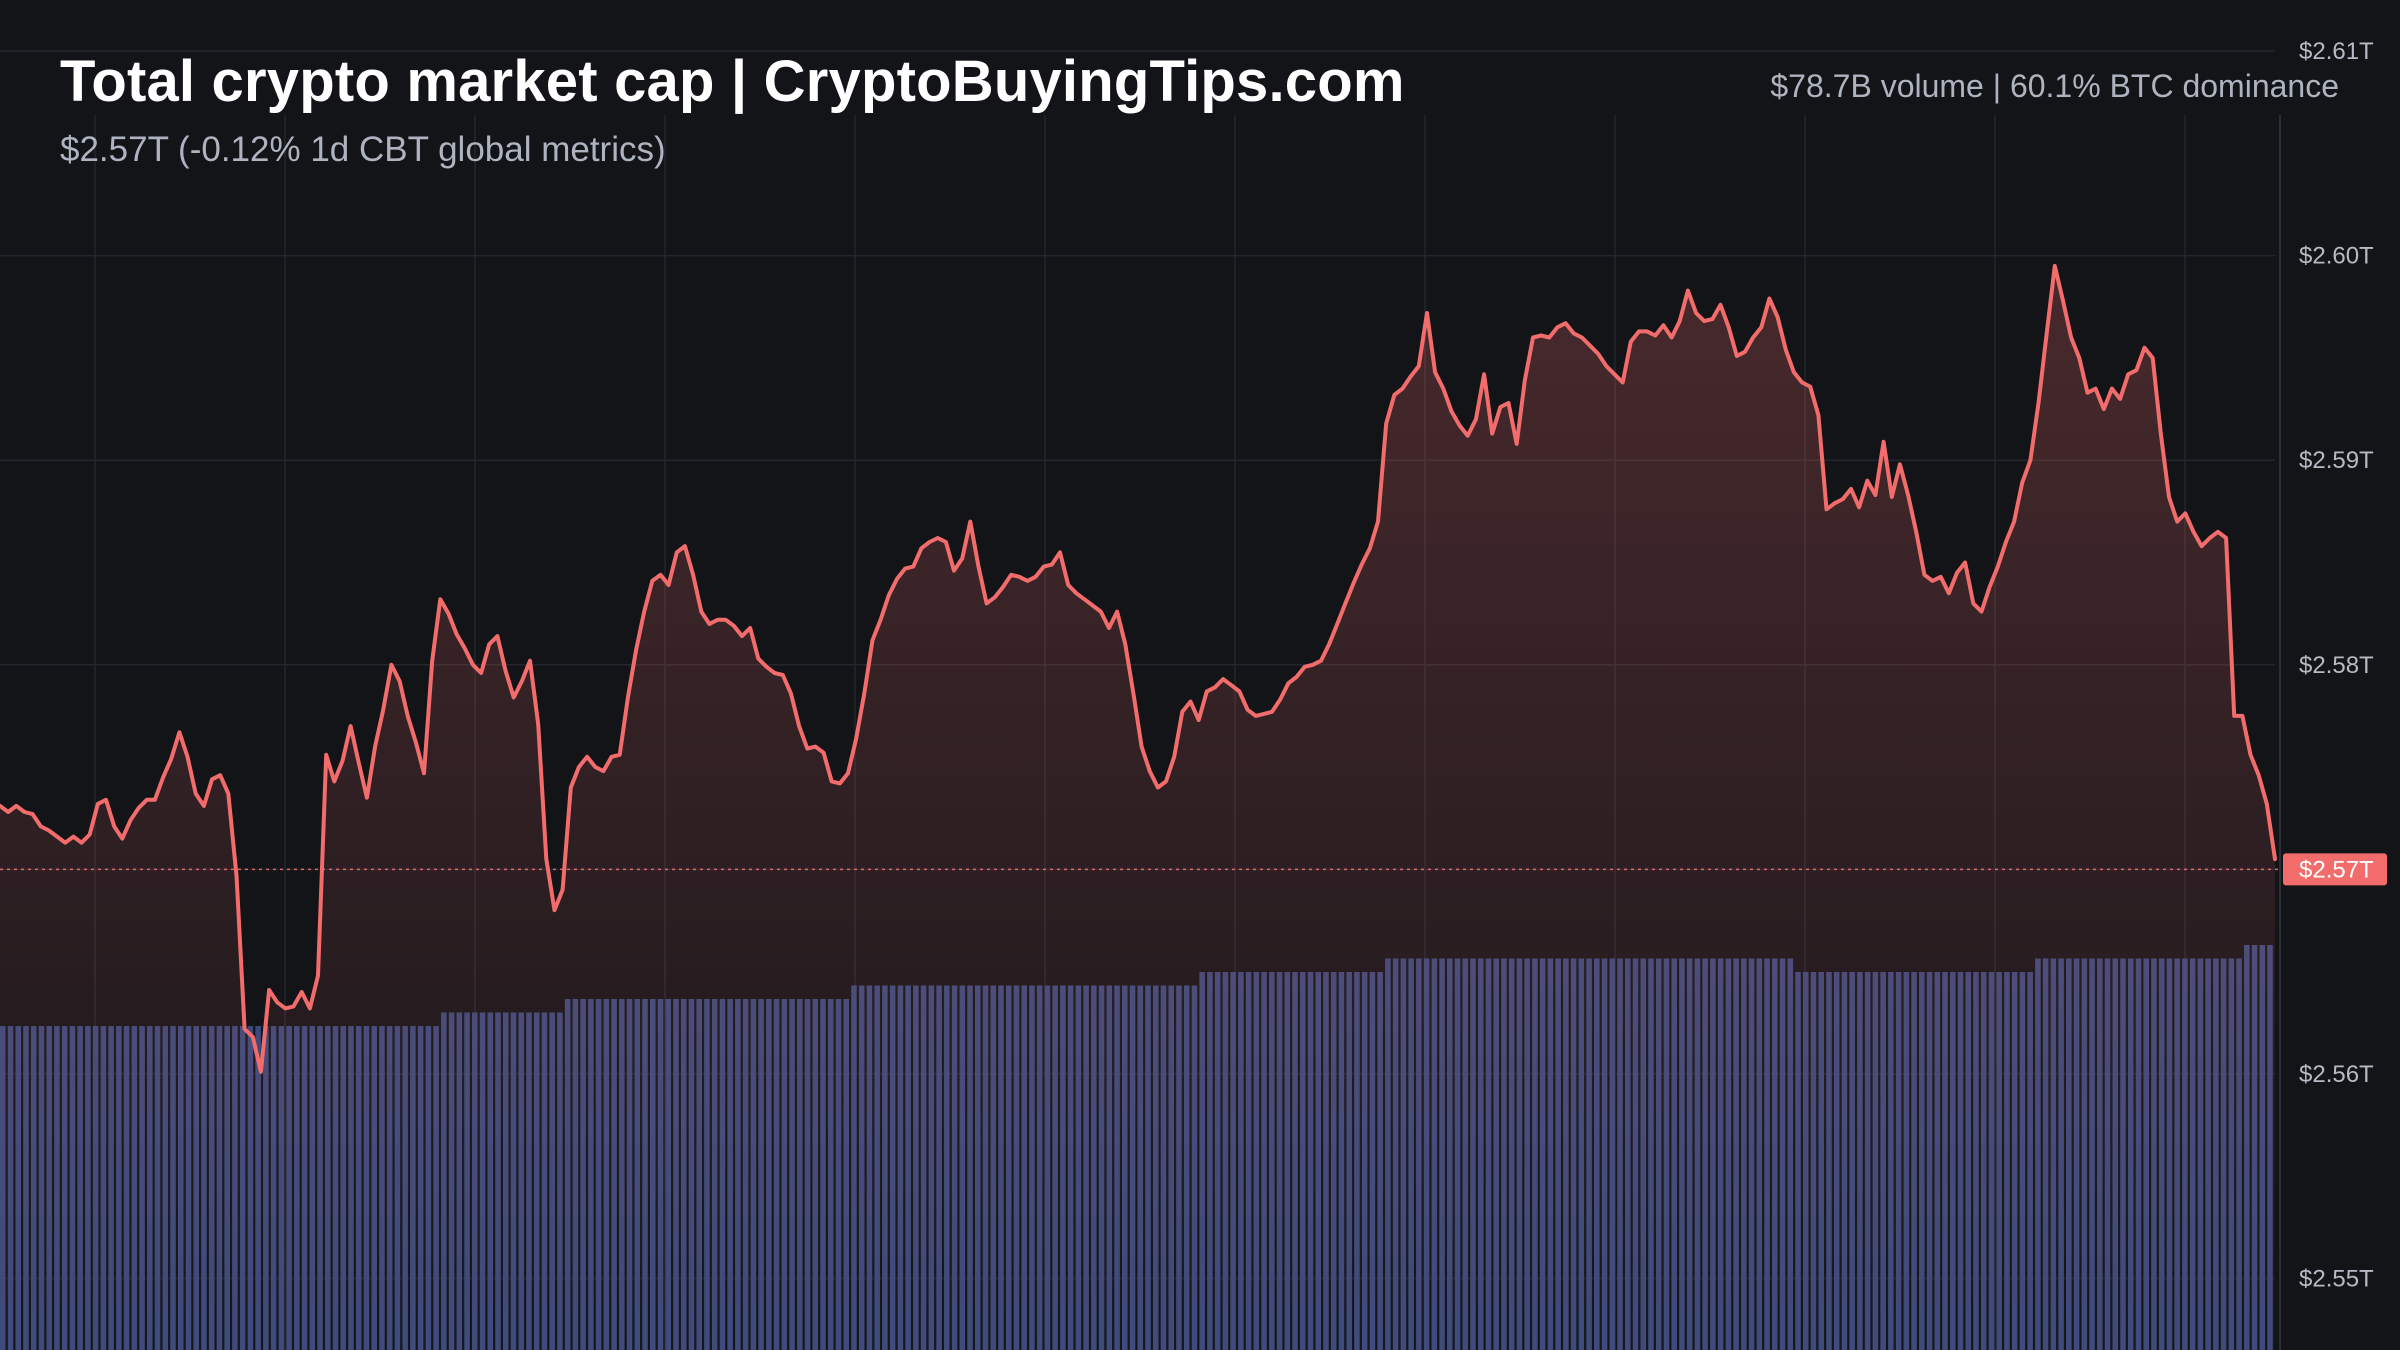 Image resolution: width=2400 pixels, height=1350 pixels. I want to click on last-price-tag: $2.57T, so click(2335, 869).